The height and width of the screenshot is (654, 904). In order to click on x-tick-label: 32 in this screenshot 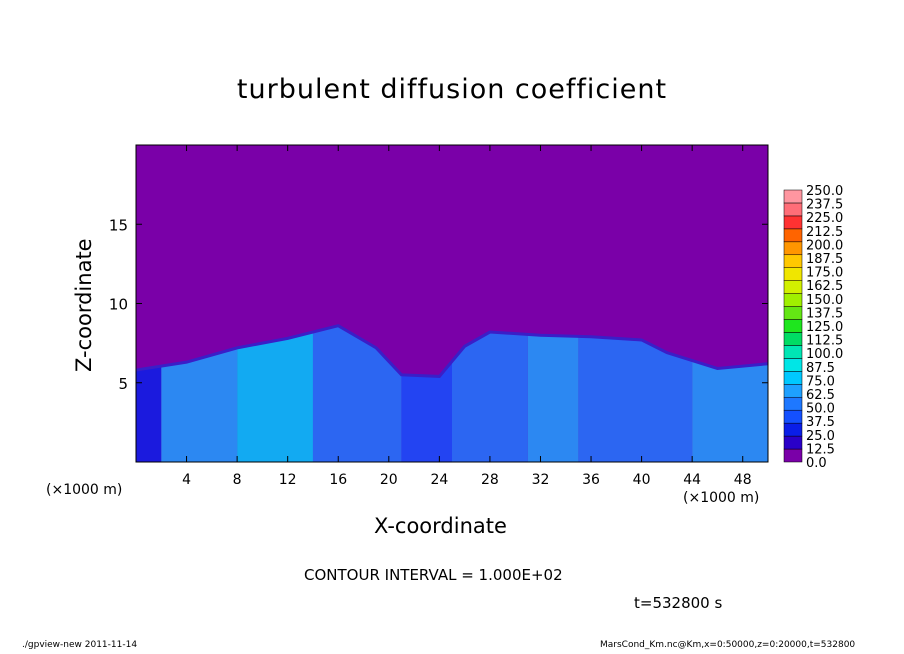, I will do `click(541, 480)`.